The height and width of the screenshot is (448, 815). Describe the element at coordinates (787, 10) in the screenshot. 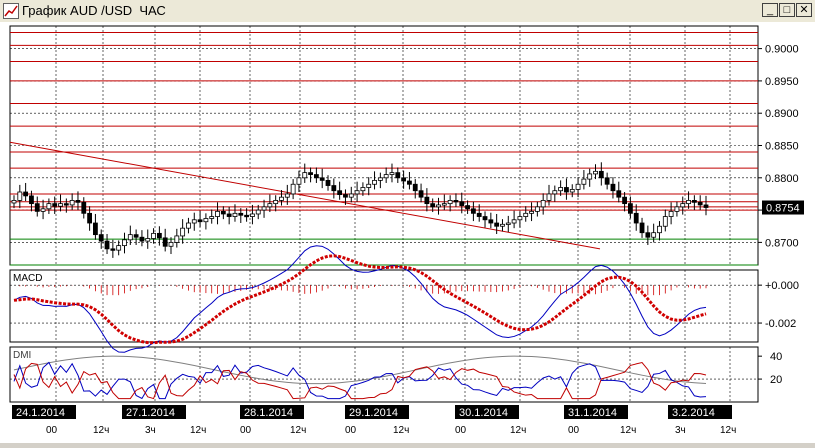

I see `maximize-button: □` at that location.